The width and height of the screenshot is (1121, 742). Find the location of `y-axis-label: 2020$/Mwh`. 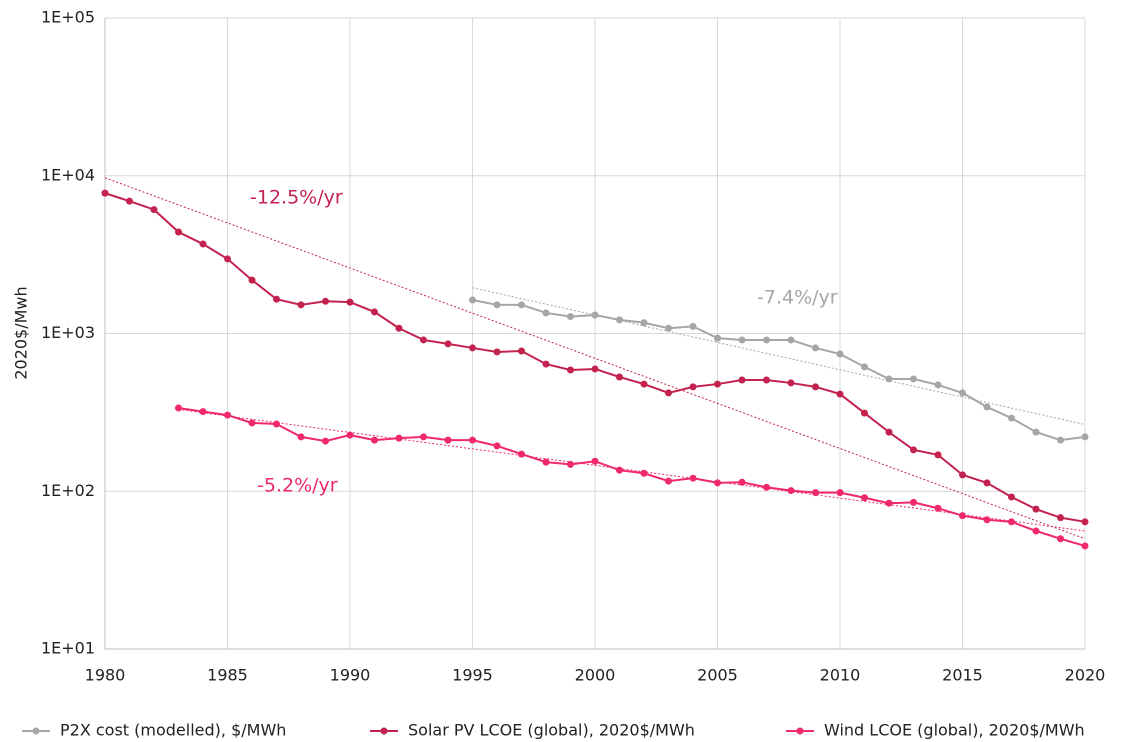

y-axis-label: 2020$/Mwh is located at coordinates (21, 332).